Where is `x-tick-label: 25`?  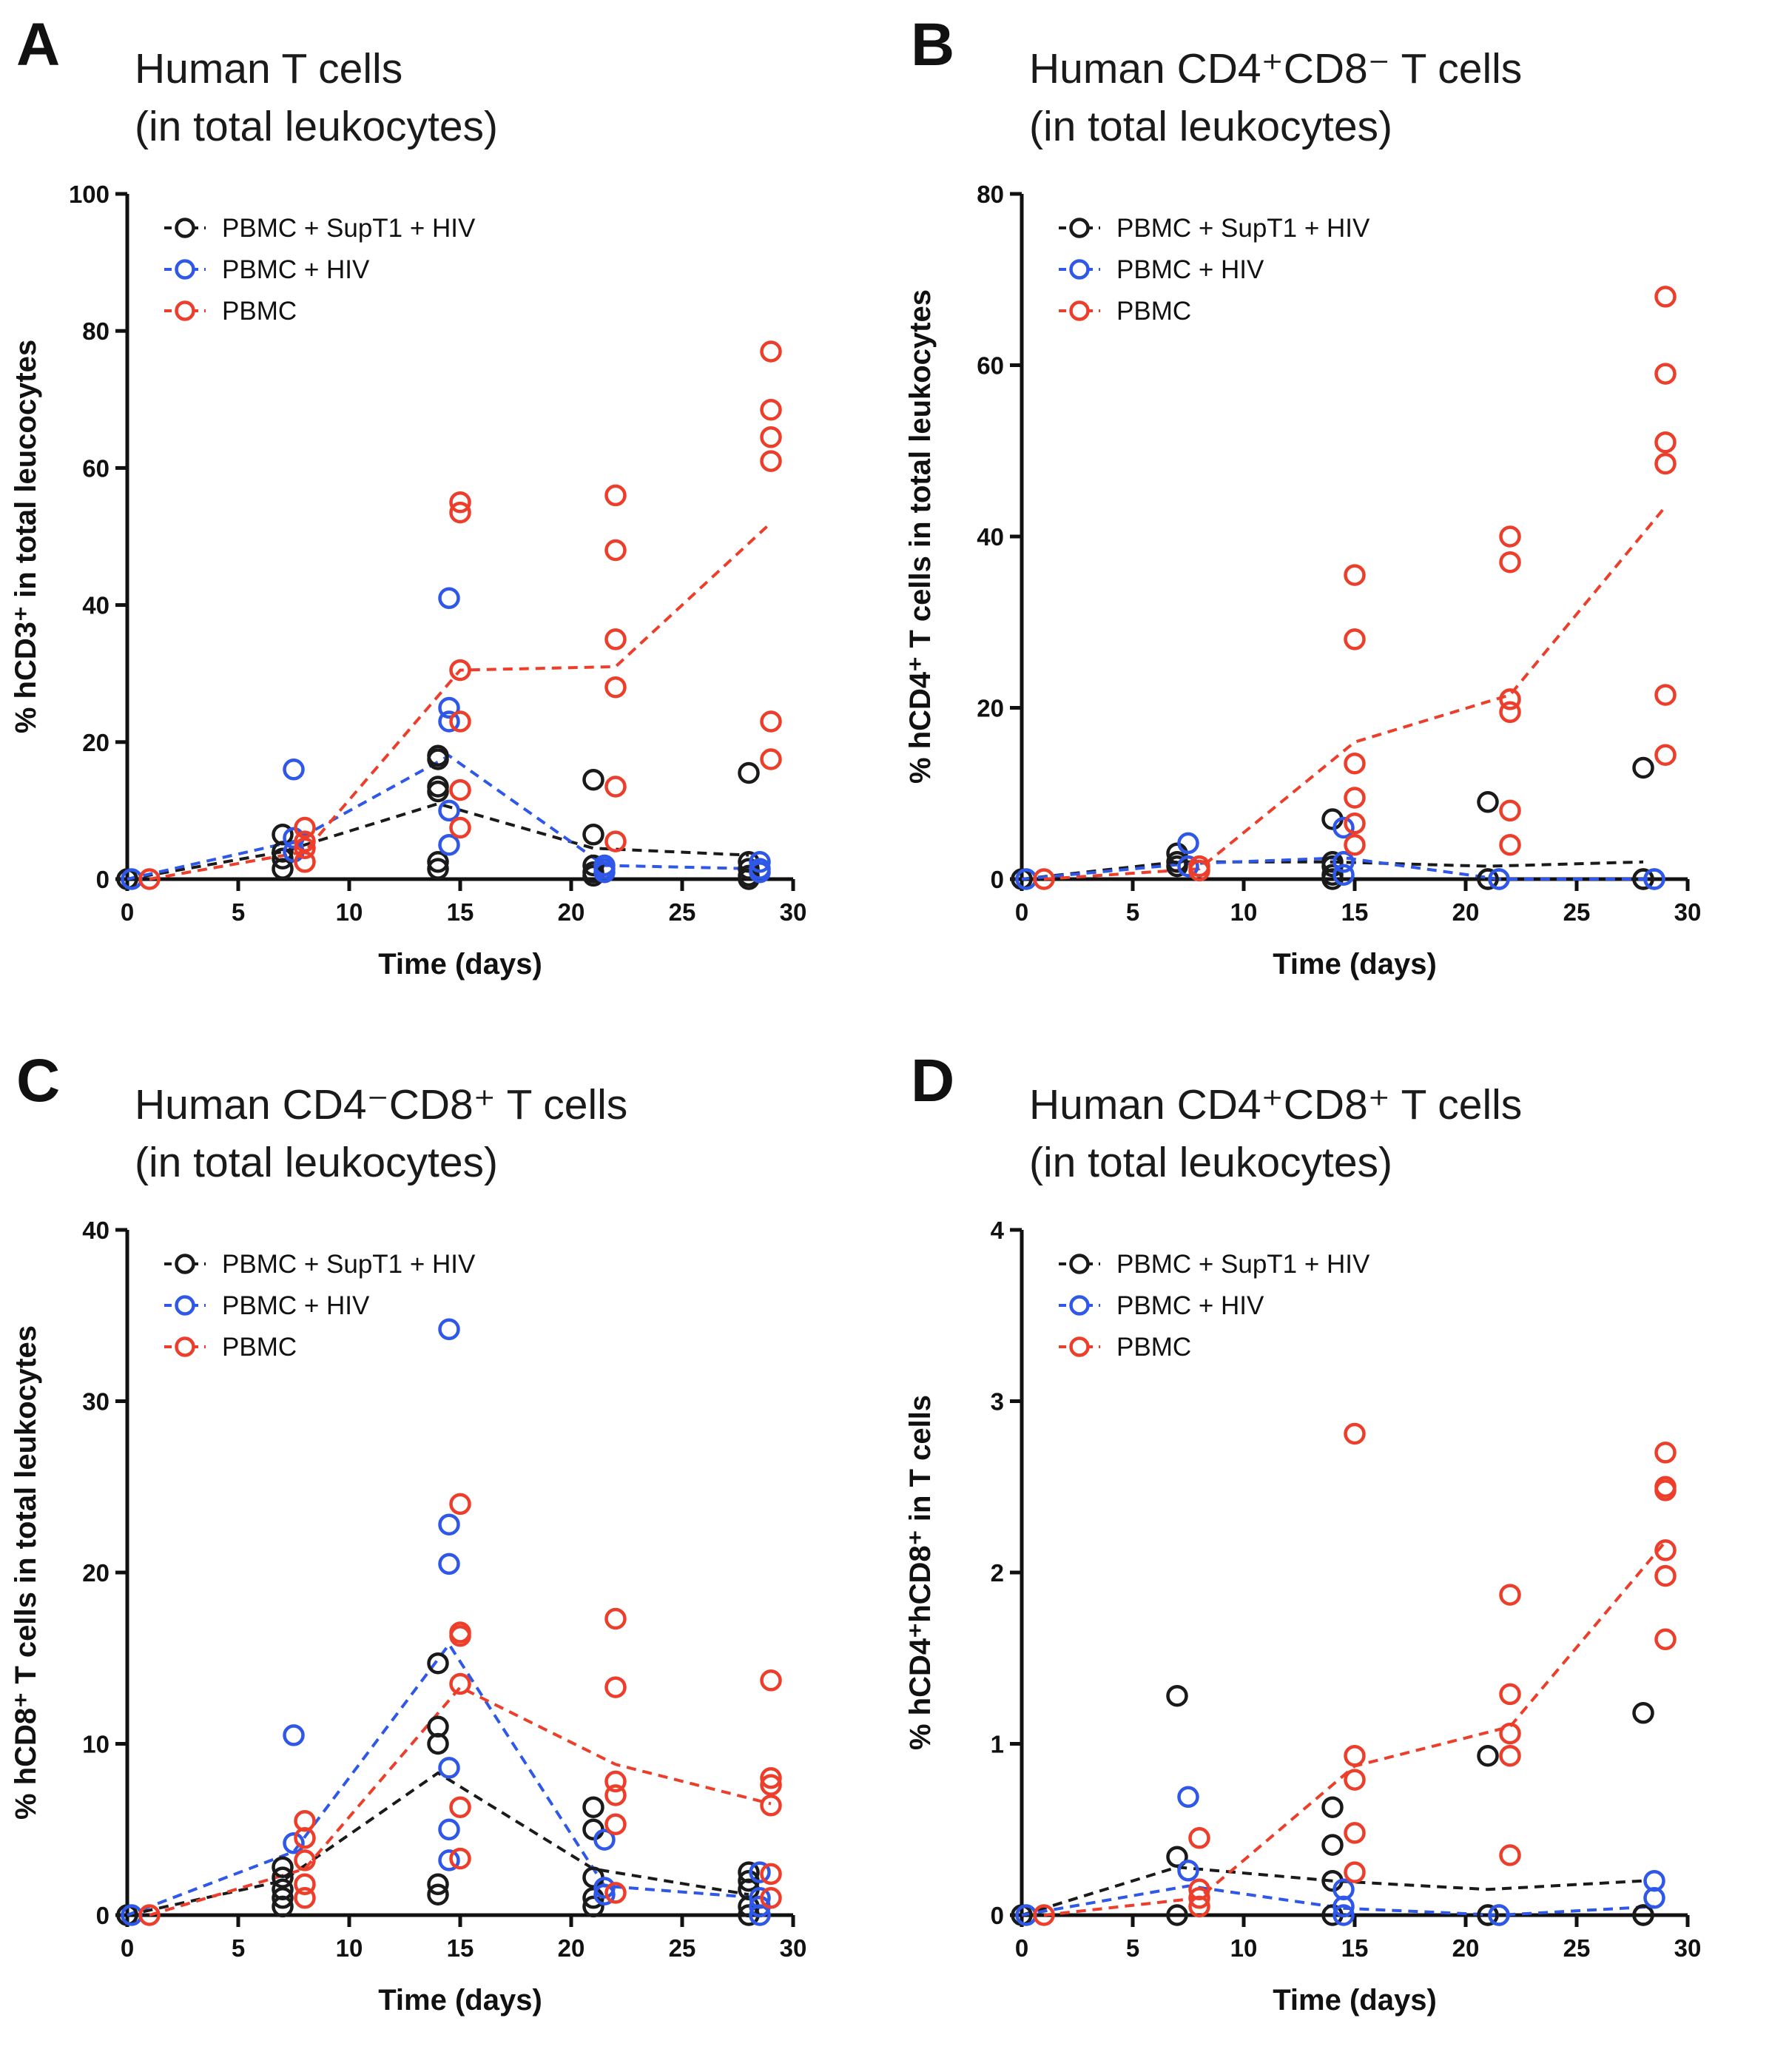
x-tick-label: 25 is located at coordinates (682, 912).